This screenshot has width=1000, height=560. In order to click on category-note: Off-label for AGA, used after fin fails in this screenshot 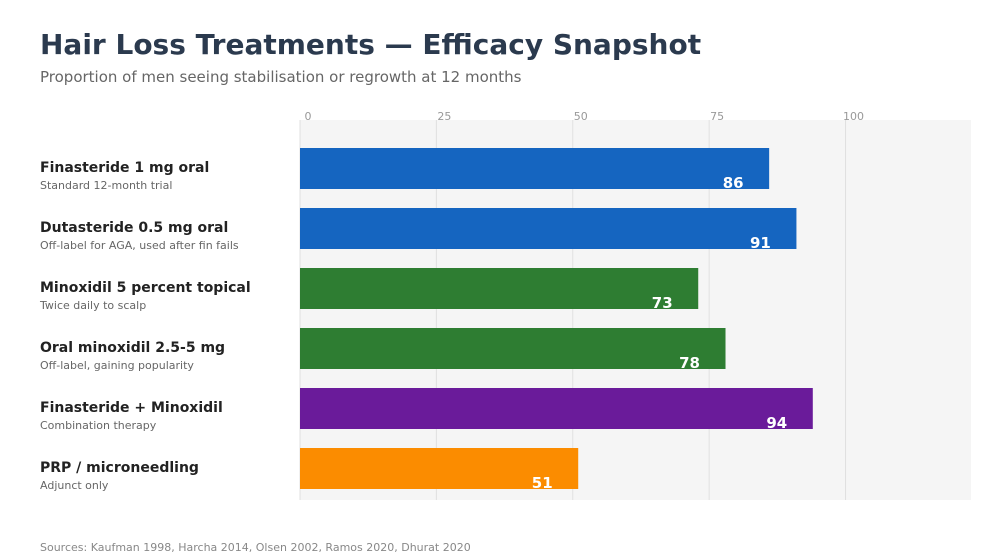, I will do `click(139, 245)`.